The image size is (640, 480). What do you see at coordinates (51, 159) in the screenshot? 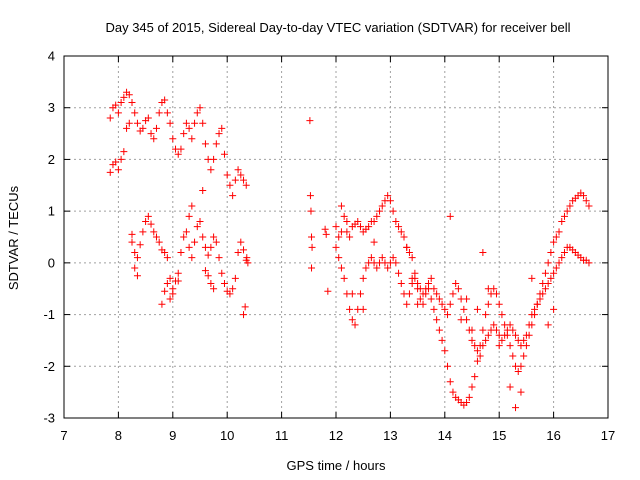
I see `y-tick-label: 2` at bounding box center [51, 159].